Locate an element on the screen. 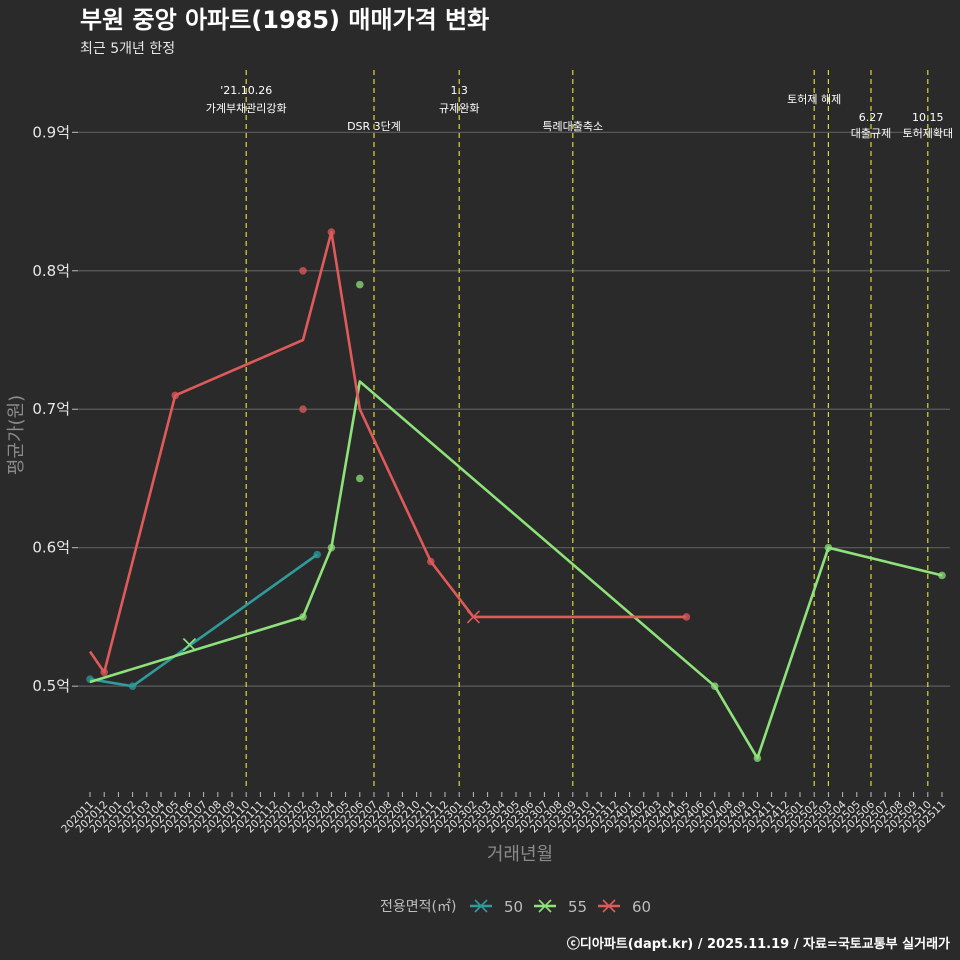 Image resolution: width=960 pixels, height=960 pixels. event-name-label: 특례대출축소 is located at coordinates (572, 126).